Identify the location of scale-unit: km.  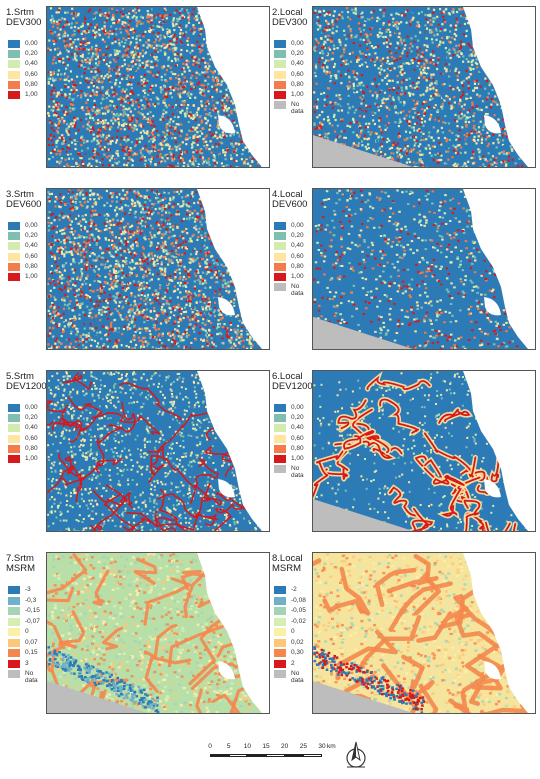
(331, 746).